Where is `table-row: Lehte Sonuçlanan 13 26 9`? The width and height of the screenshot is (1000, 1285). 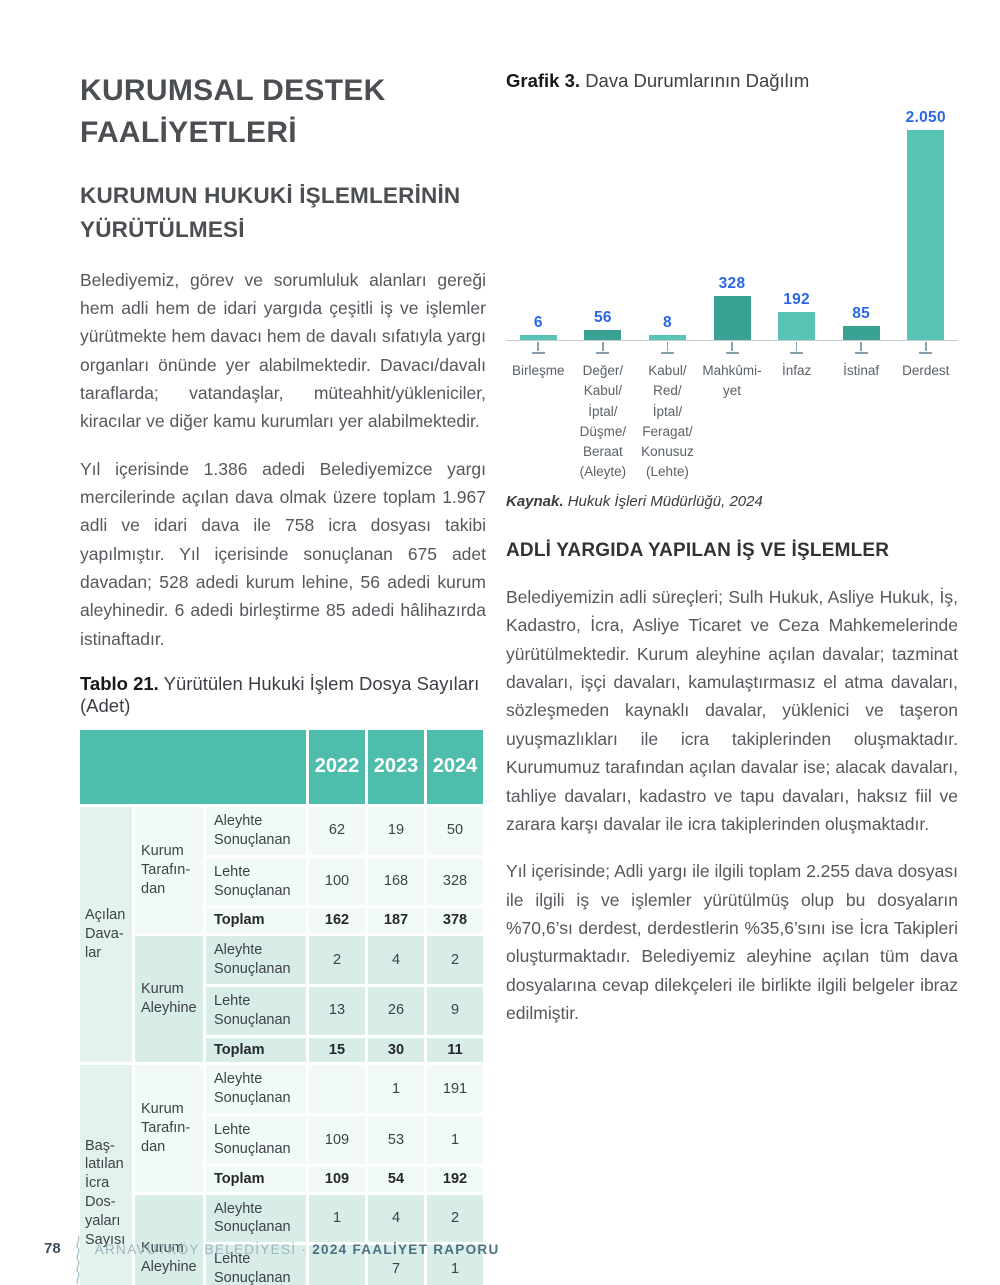
table-row: Lehte Sonuçlanan 13 26 9 is located at coordinates (281, 1010).